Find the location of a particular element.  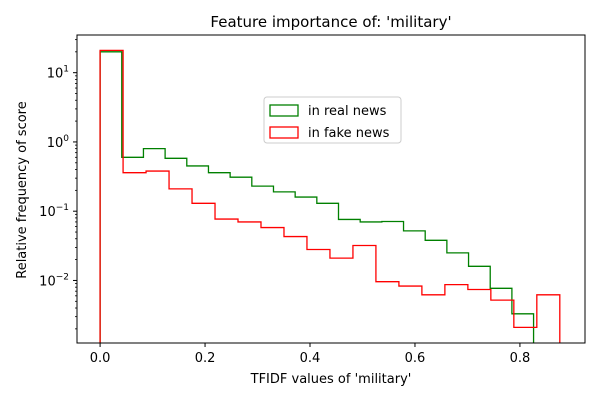

x-tick-label: 0.8 is located at coordinates (520, 358).